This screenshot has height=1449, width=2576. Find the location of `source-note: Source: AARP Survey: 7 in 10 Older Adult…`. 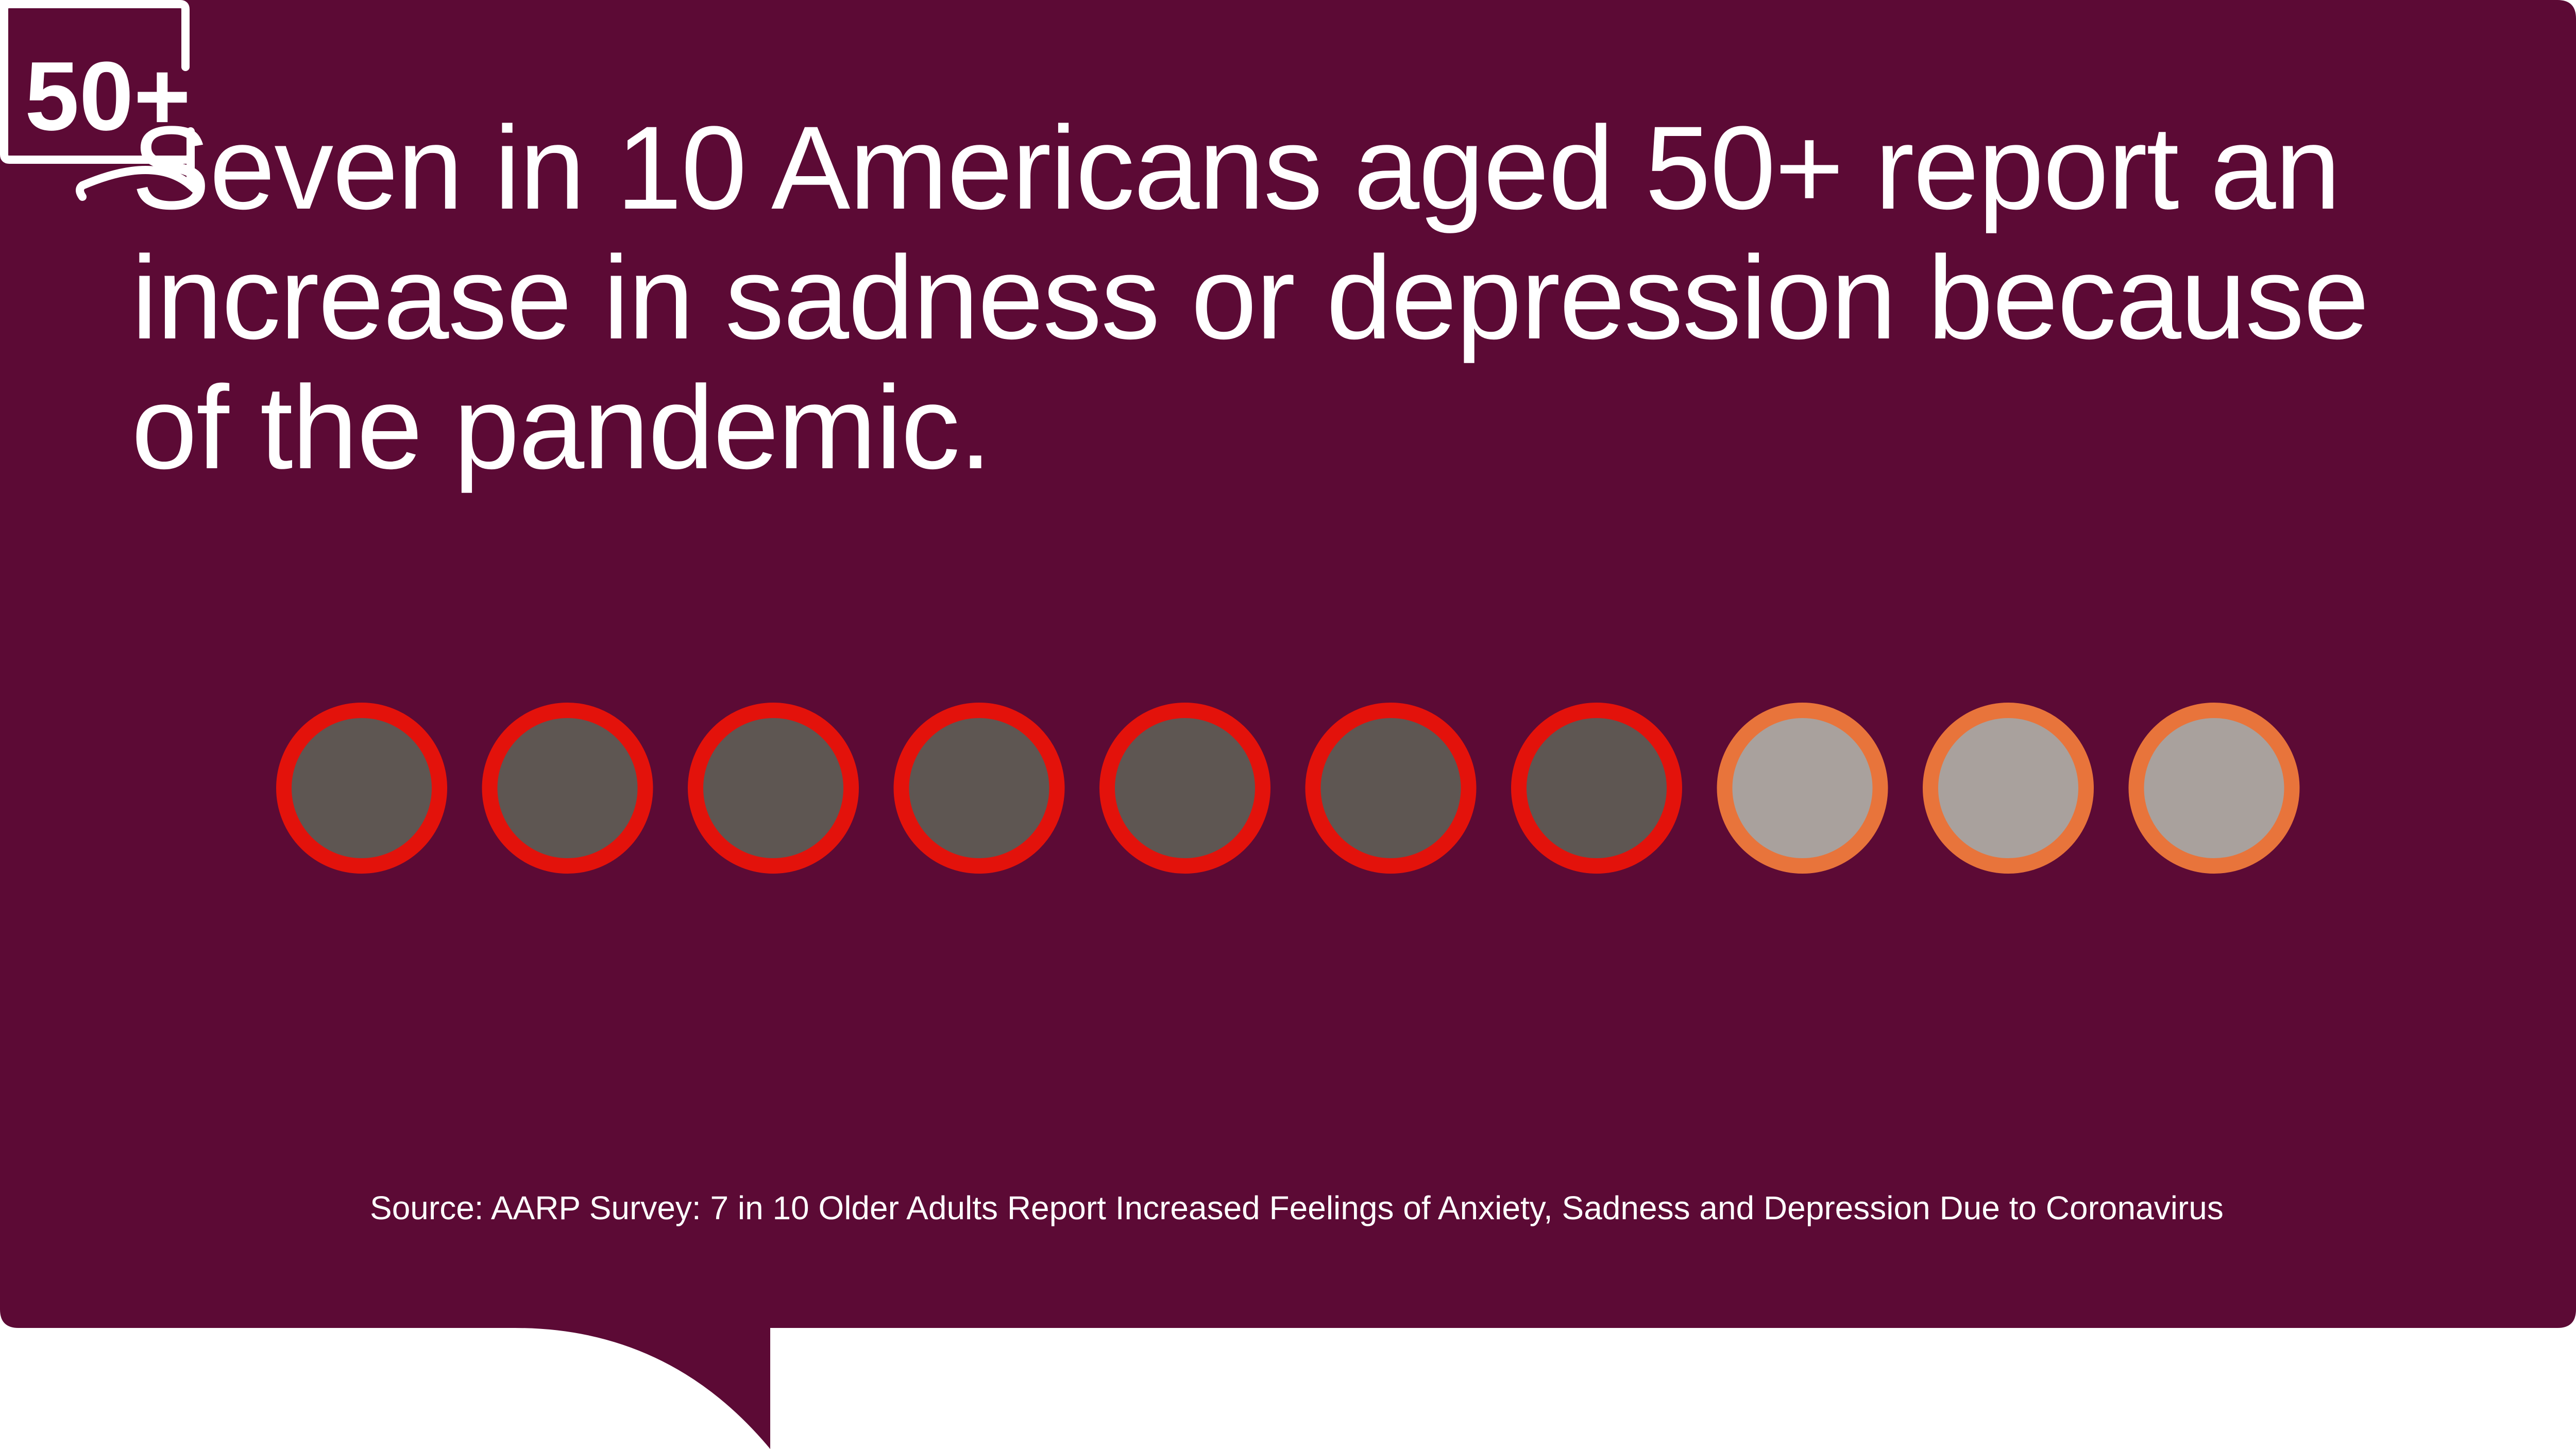

source-note: Source: AARP Survey: 7 in 10 Older Adult… is located at coordinates (1297, 1207).